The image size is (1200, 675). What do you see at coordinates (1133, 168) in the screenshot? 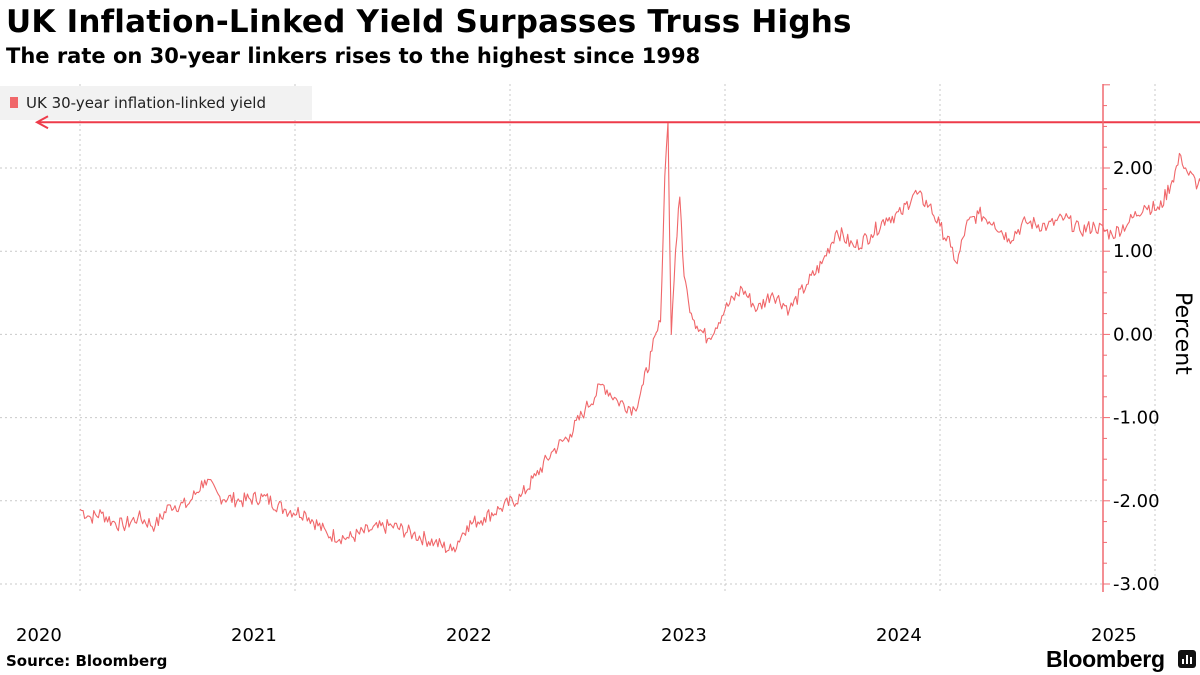
I see `y-tick-label: 2.00` at bounding box center [1133, 168].